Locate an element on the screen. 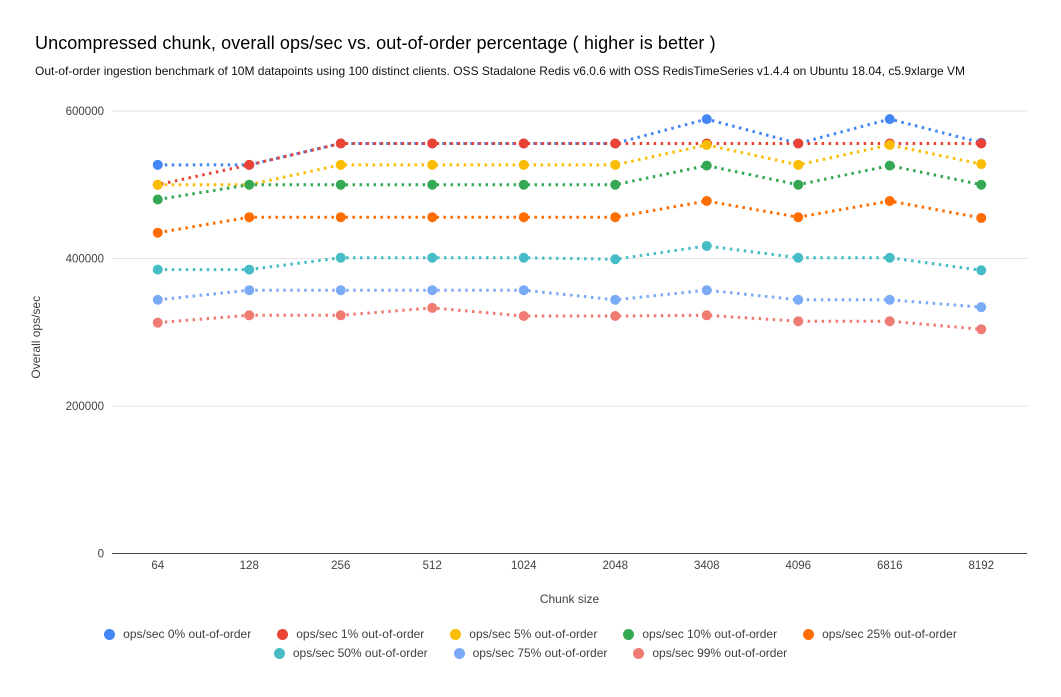 This screenshot has width=1061, height=697. legend-series-label: ops/sec 1% out-of-order is located at coordinates (360, 634).